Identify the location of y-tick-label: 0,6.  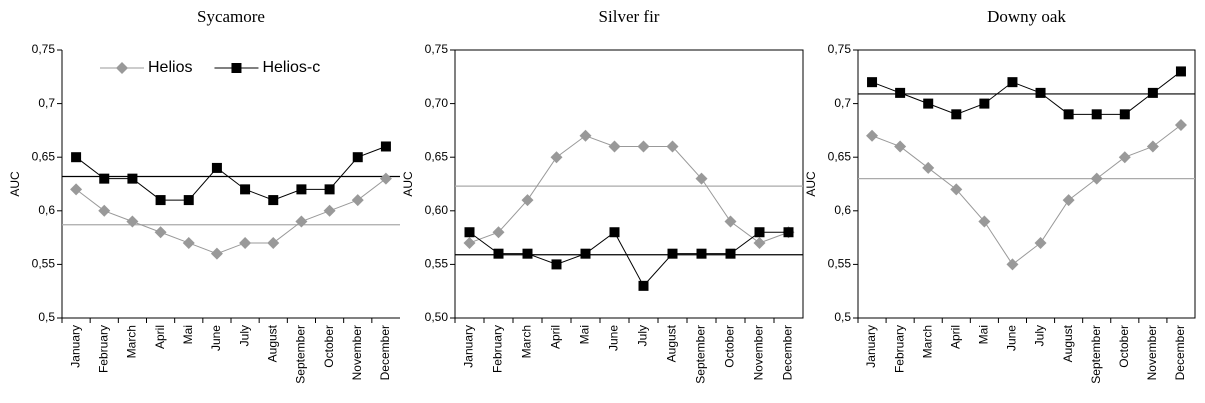
(46, 210).